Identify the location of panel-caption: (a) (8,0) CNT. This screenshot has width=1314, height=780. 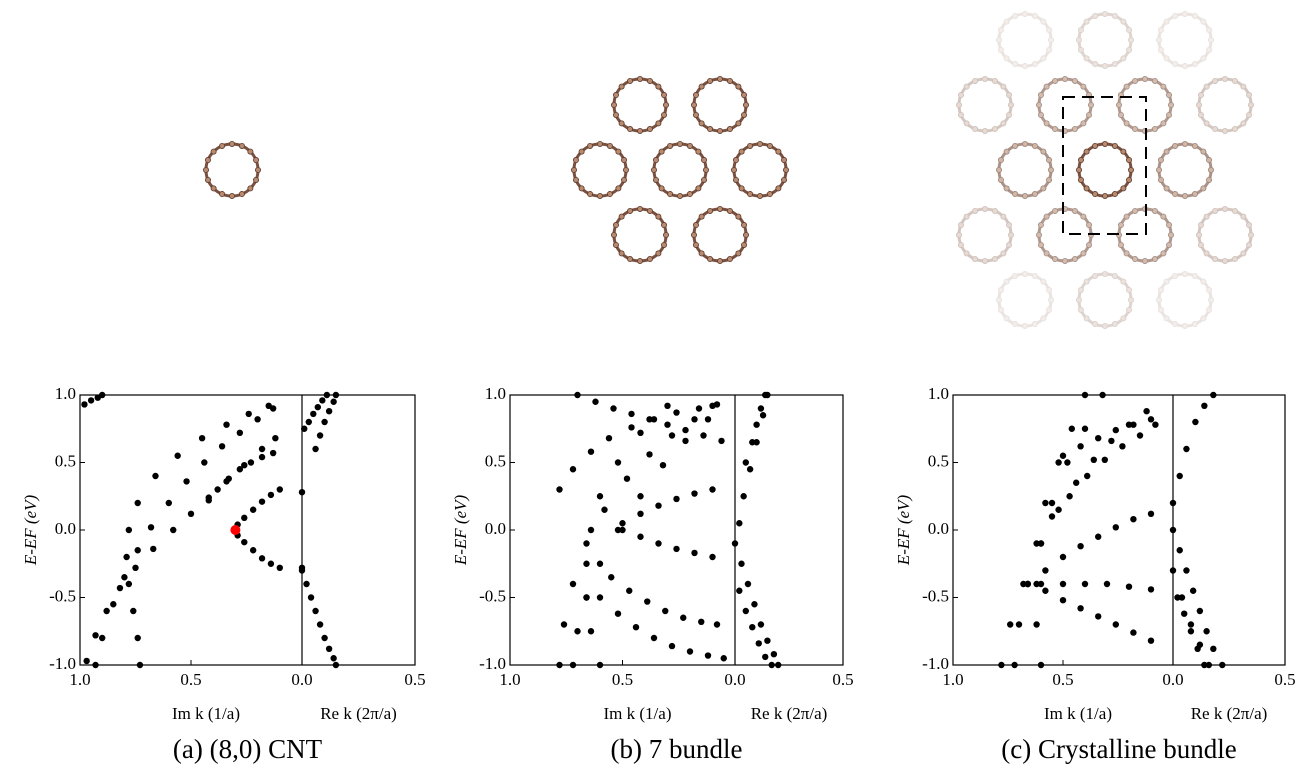
(248, 749).